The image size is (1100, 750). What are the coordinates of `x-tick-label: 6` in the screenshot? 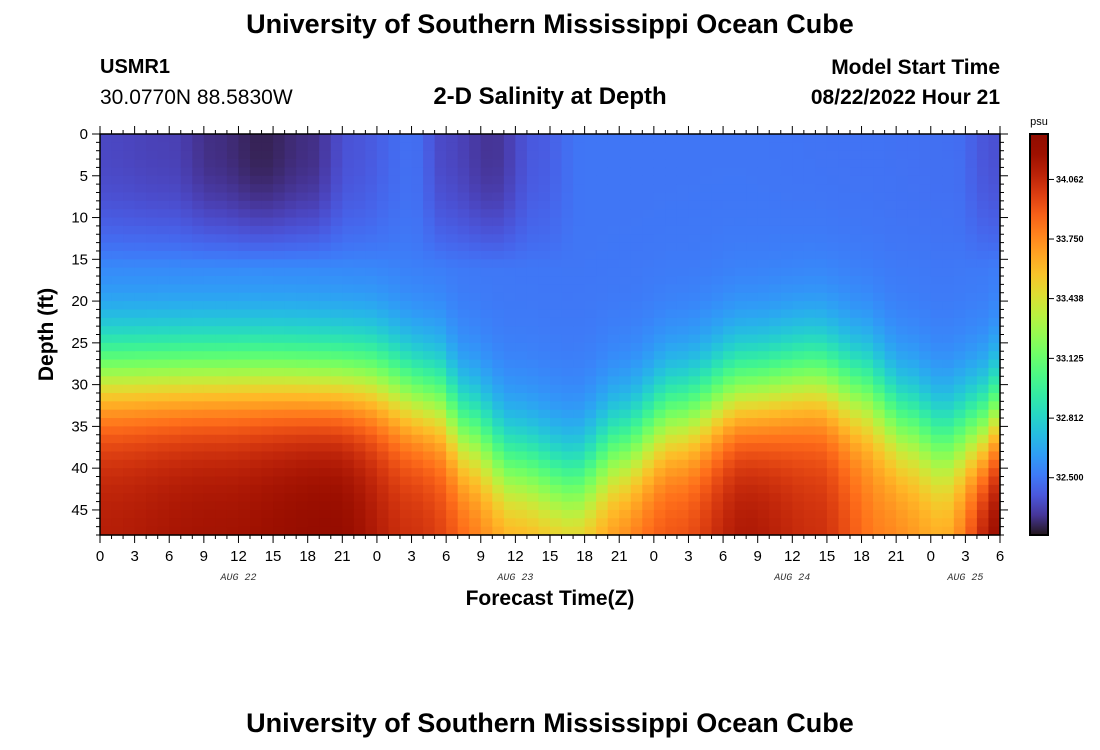 It's located at (723, 556).